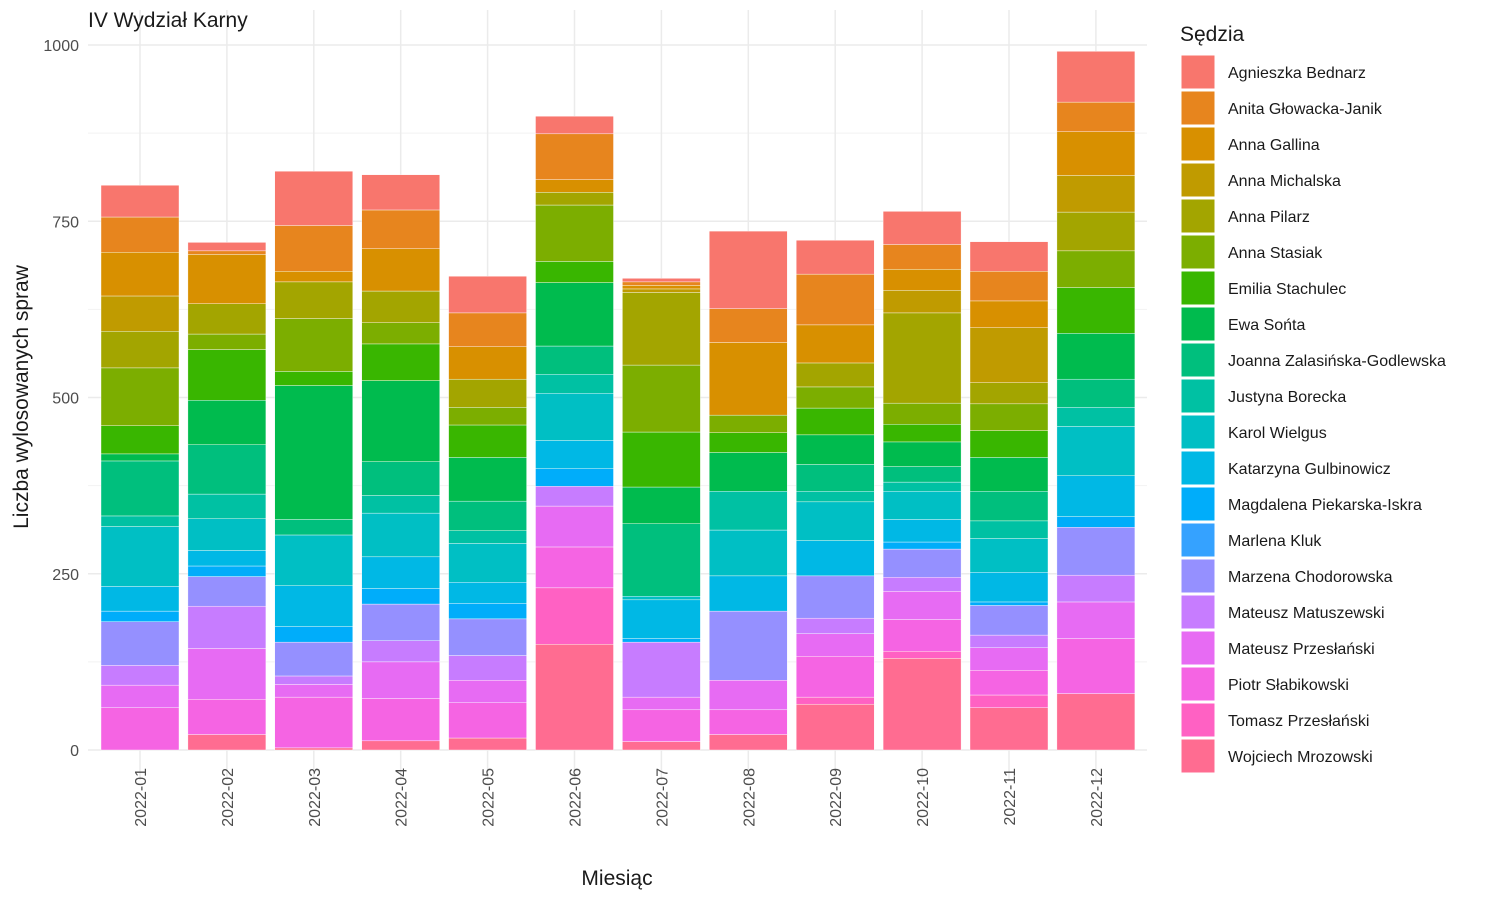 This screenshot has width=1500, height=900. What do you see at coordinates (1269, 217) in the screenshot?
I see `legend-label: Anna Pilarz` at bounding box center [1269, 217].